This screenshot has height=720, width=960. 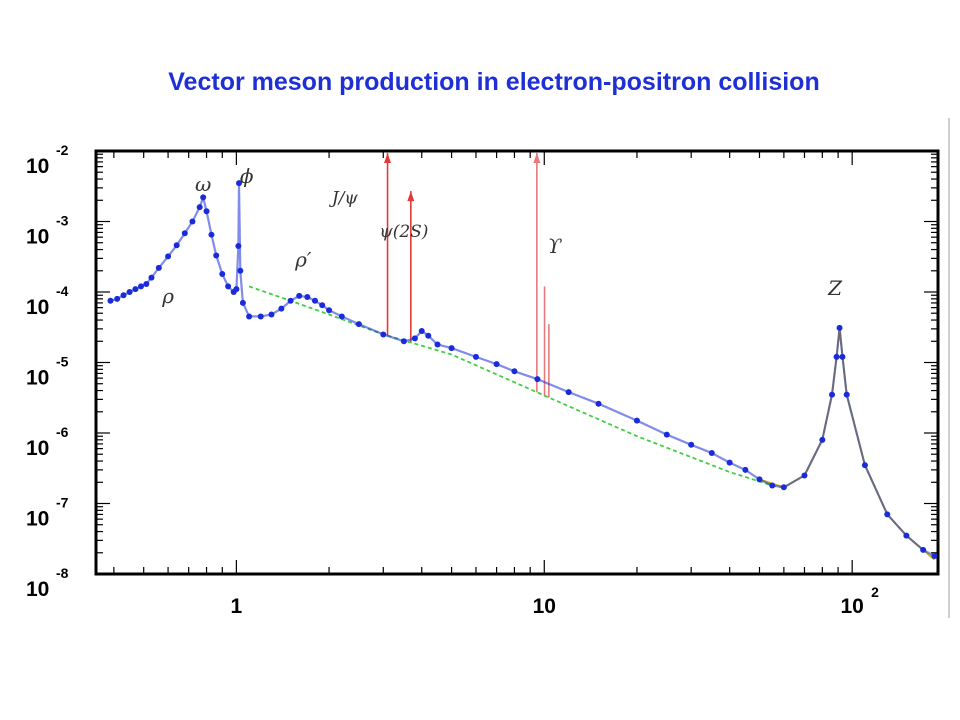 I want to click on resonance-label: ω, so click(x=203, y=184).